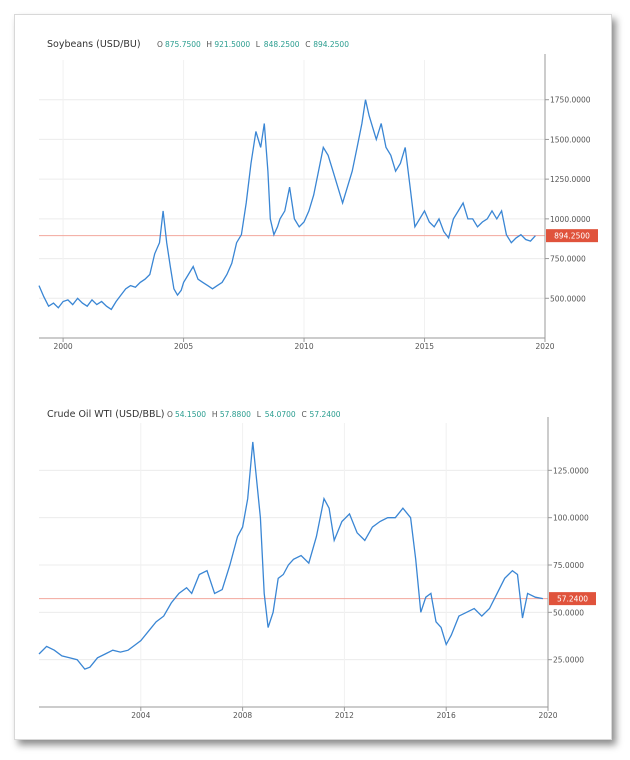 This screenshot has width=630, height=760. What do you see at coordinates (568, 298) in the screenshot?
I see `y-tick-label: 500.0000` at bounding box center [568, 298].